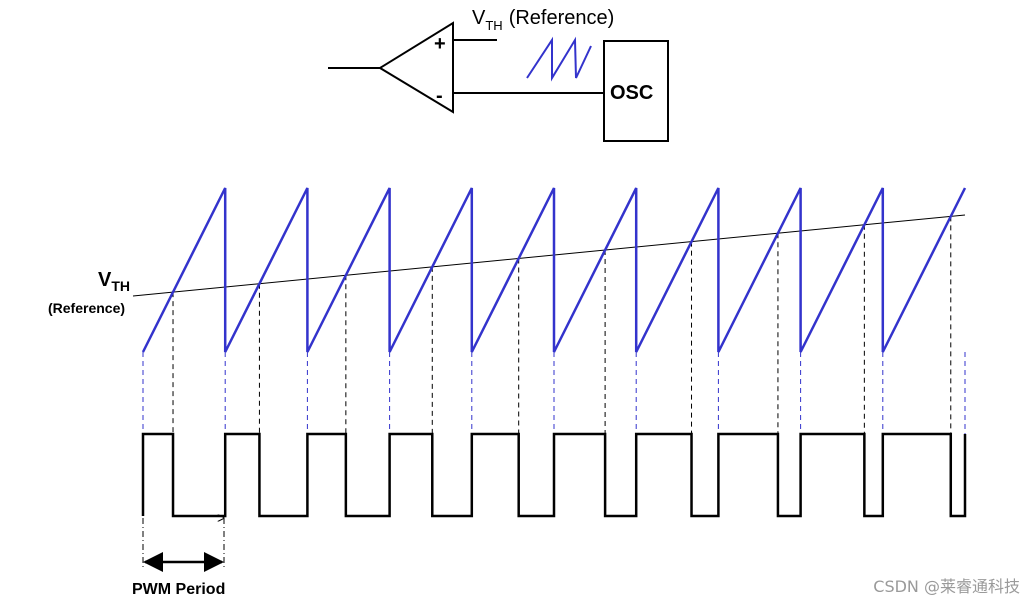 Image resolution: width=1036 pixels, height=606 pixels. I want to click on watermark: CSDN @莱睿通科技, so click(946, 586).